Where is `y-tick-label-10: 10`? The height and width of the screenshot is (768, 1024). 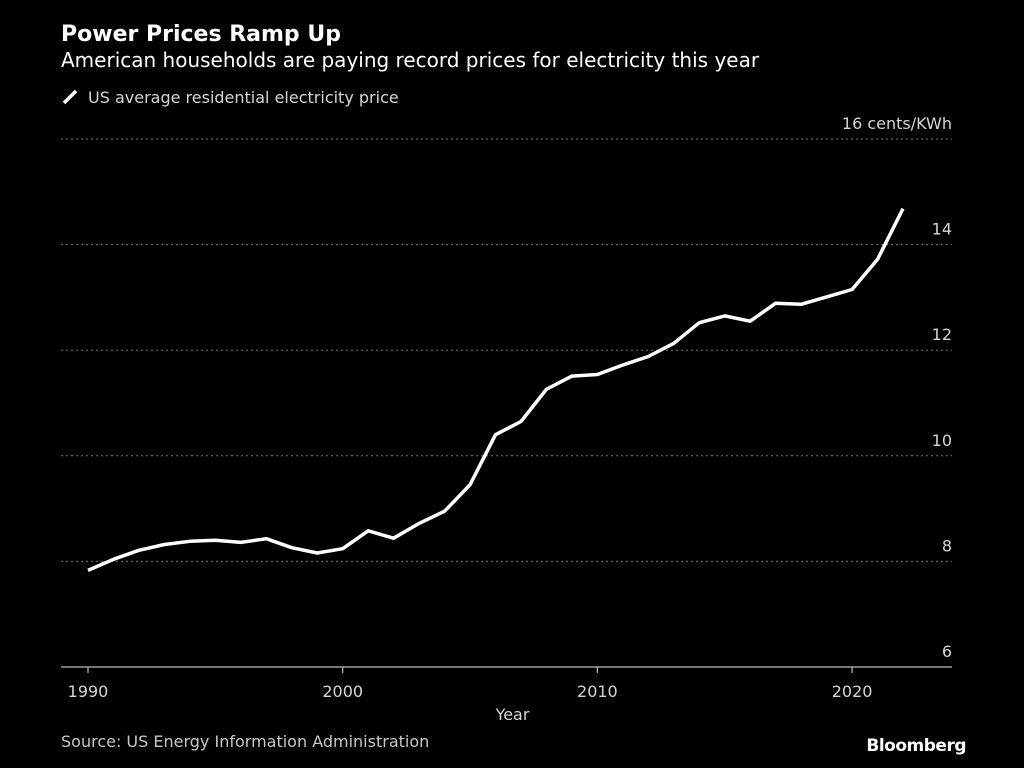
y-tick-label-10: 10 is located at coordinates (942, 440).